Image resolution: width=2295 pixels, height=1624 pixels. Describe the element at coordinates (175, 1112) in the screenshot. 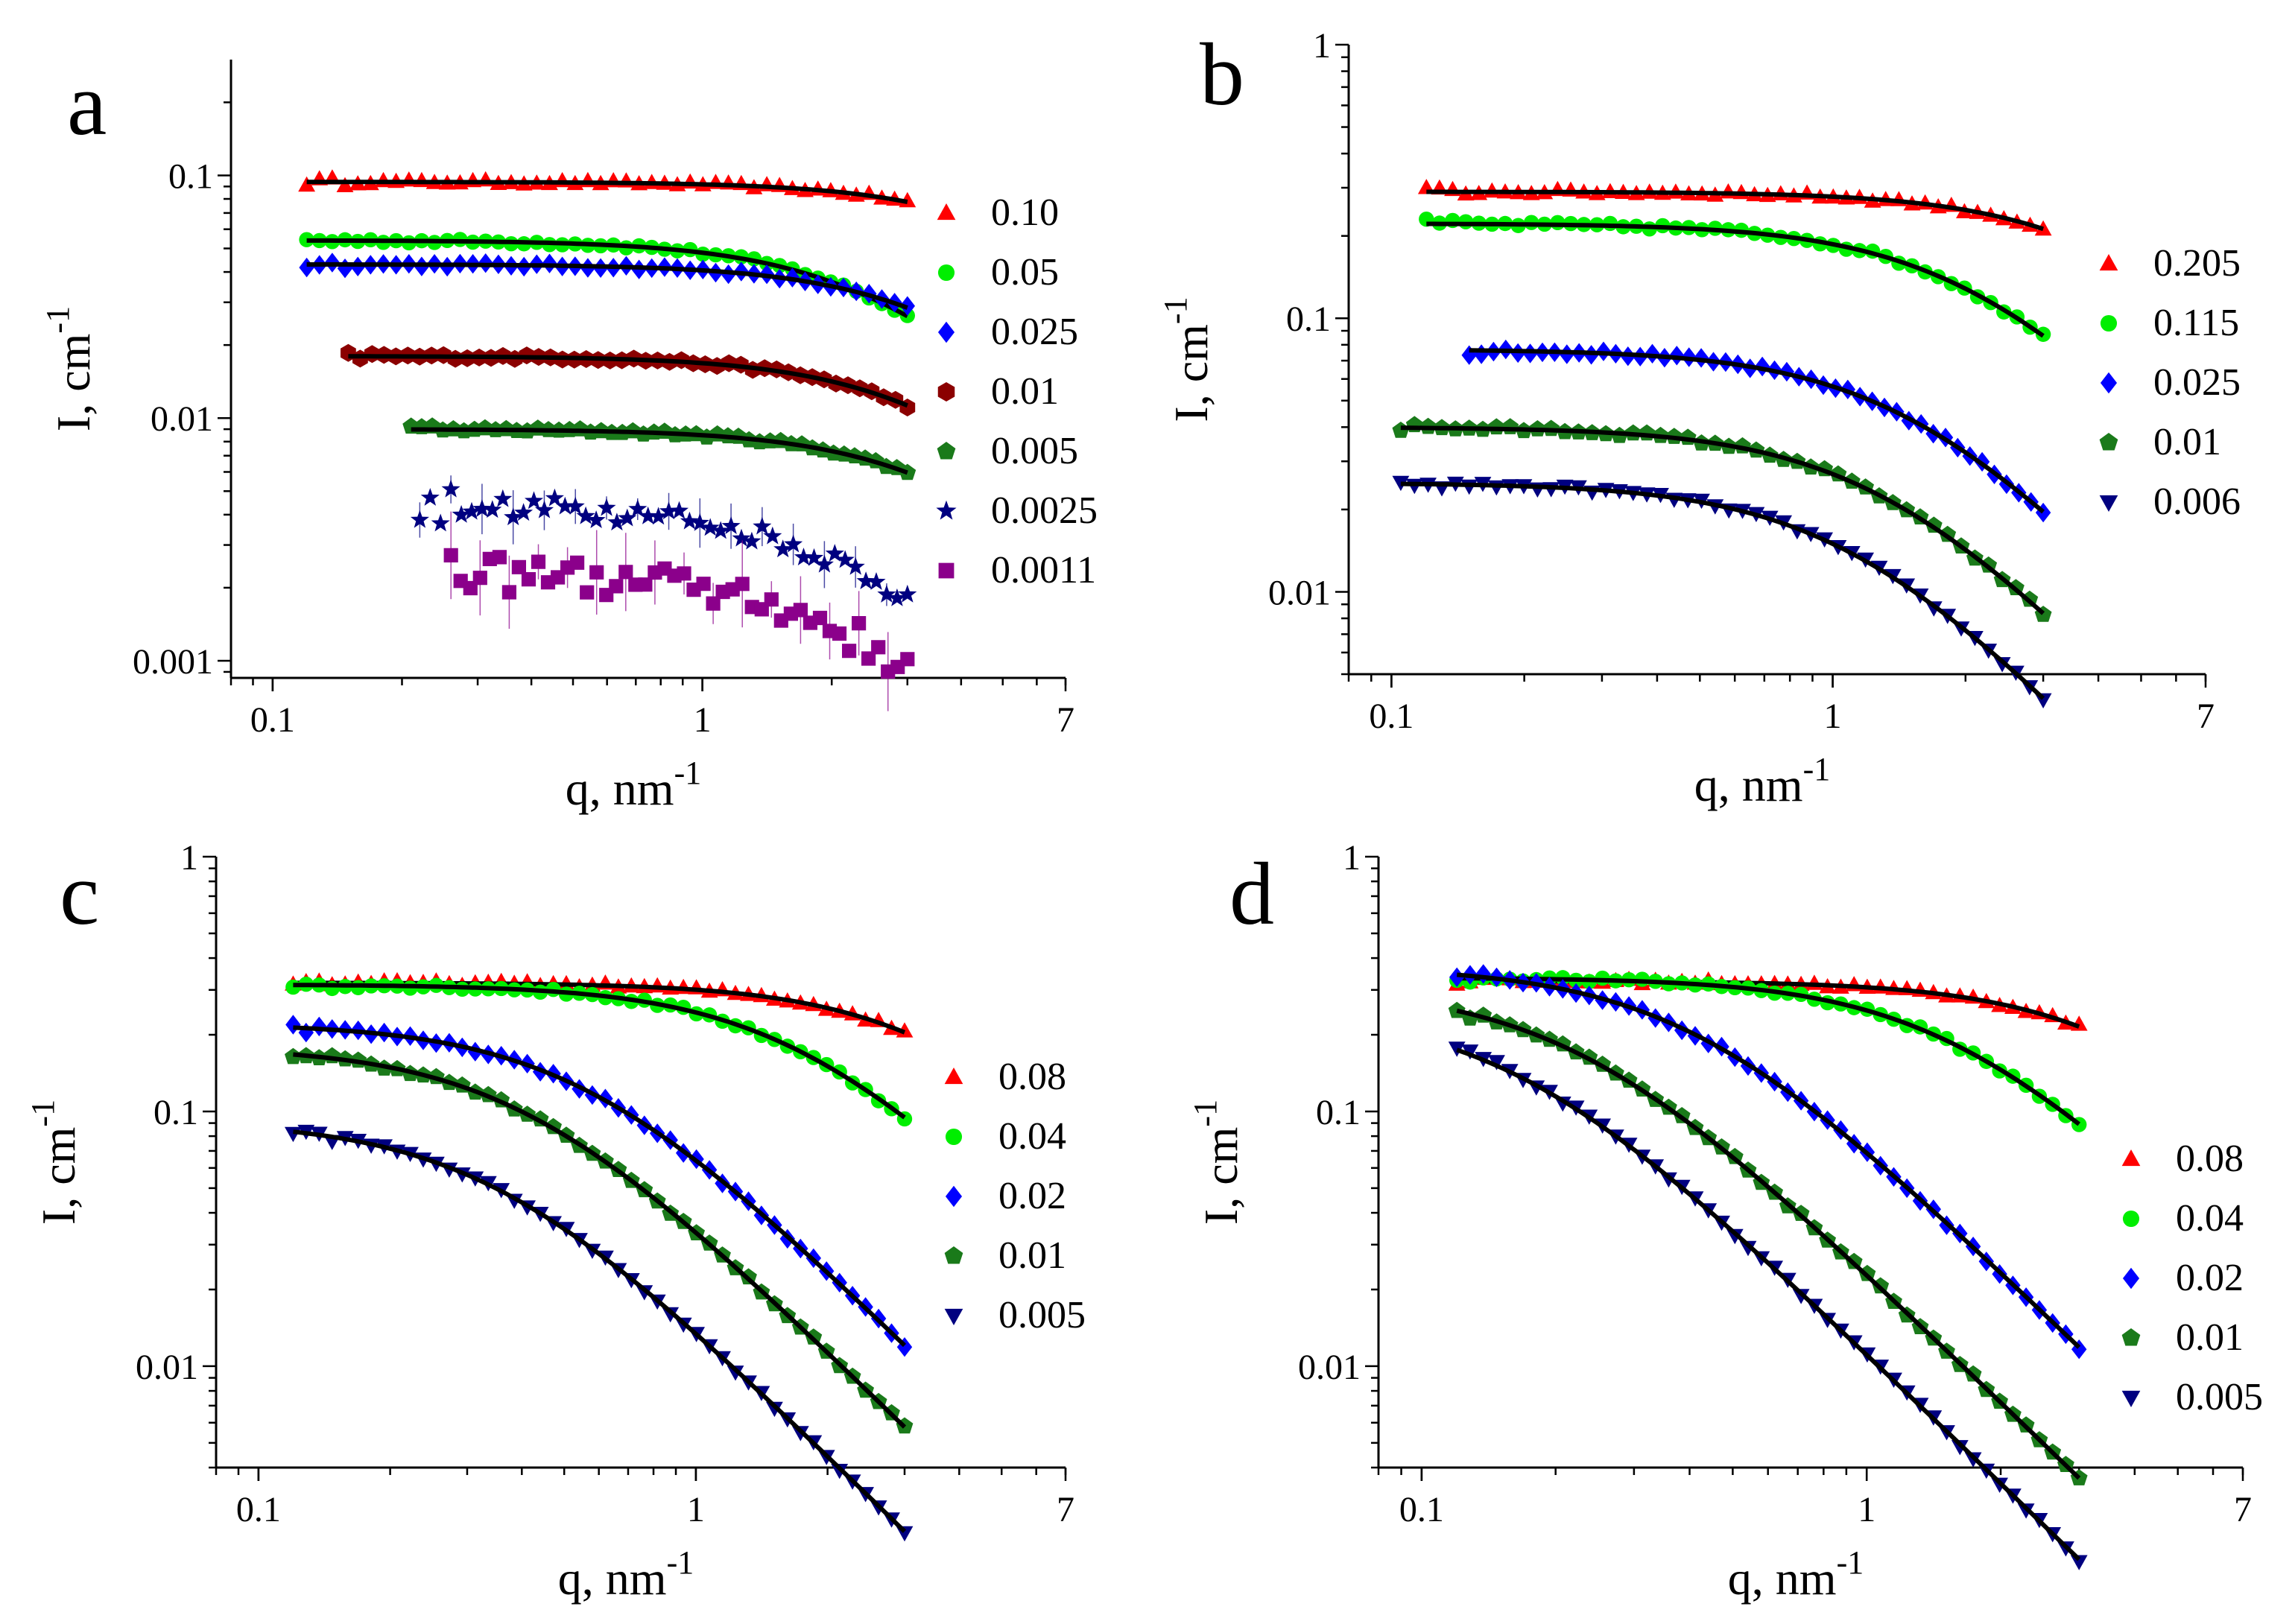

I see `y-tick-label: 0.1` at that location.